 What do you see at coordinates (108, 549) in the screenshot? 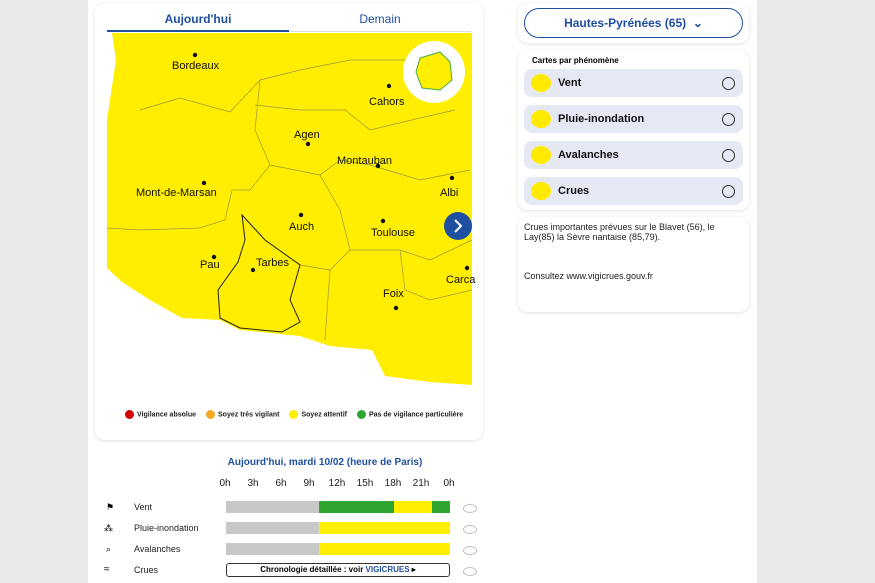
I see `row-icon: ⌕` at bounding box center [108, 549].